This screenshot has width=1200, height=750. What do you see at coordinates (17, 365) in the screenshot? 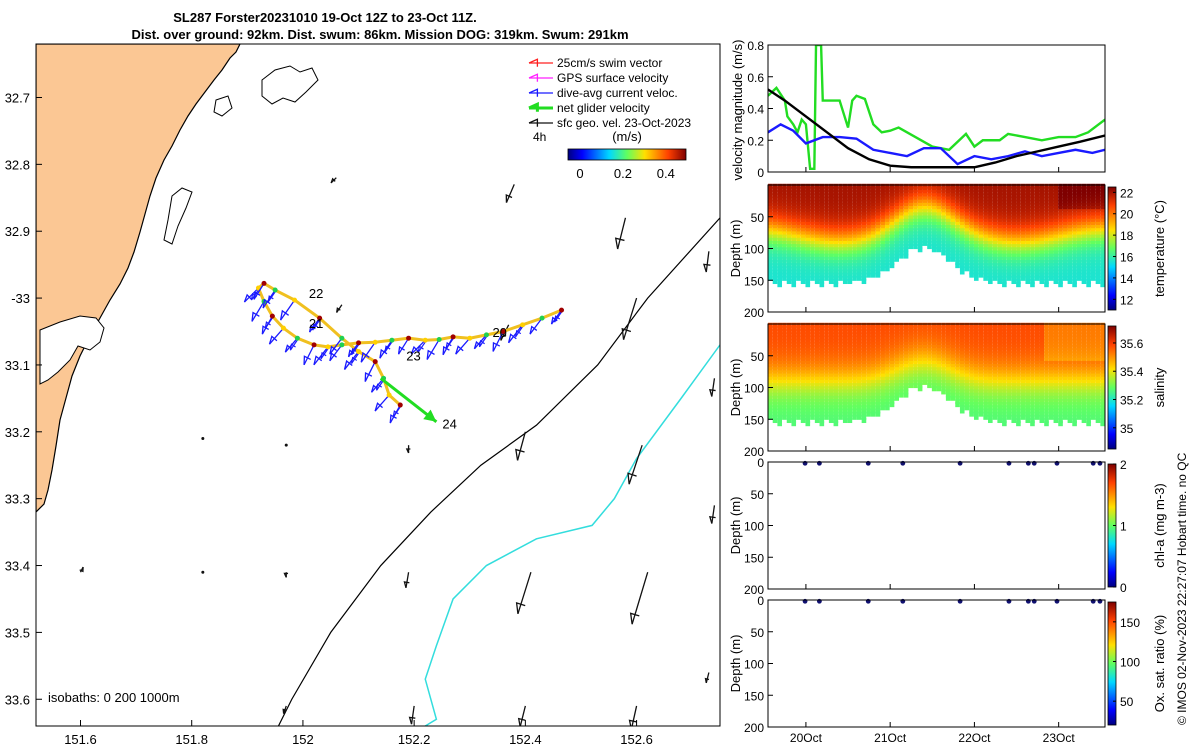
I see `map-y-tick-label: 33.1` at bounding box center [17, 365].